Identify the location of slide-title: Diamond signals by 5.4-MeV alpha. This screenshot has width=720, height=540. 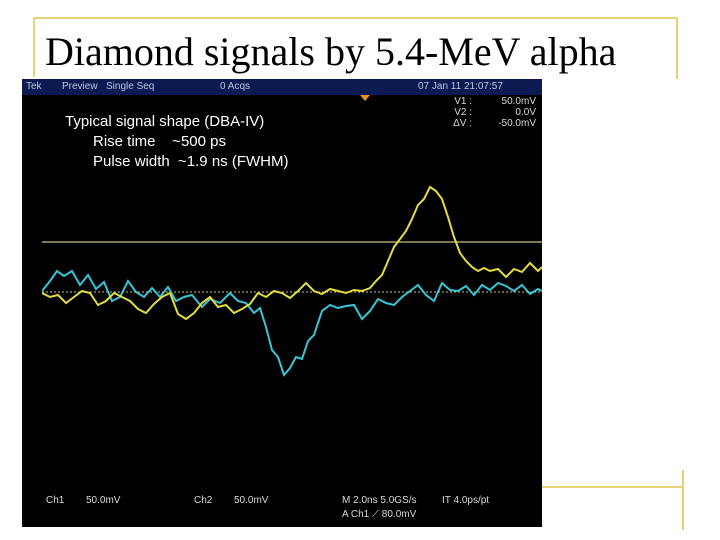
(331, 51).